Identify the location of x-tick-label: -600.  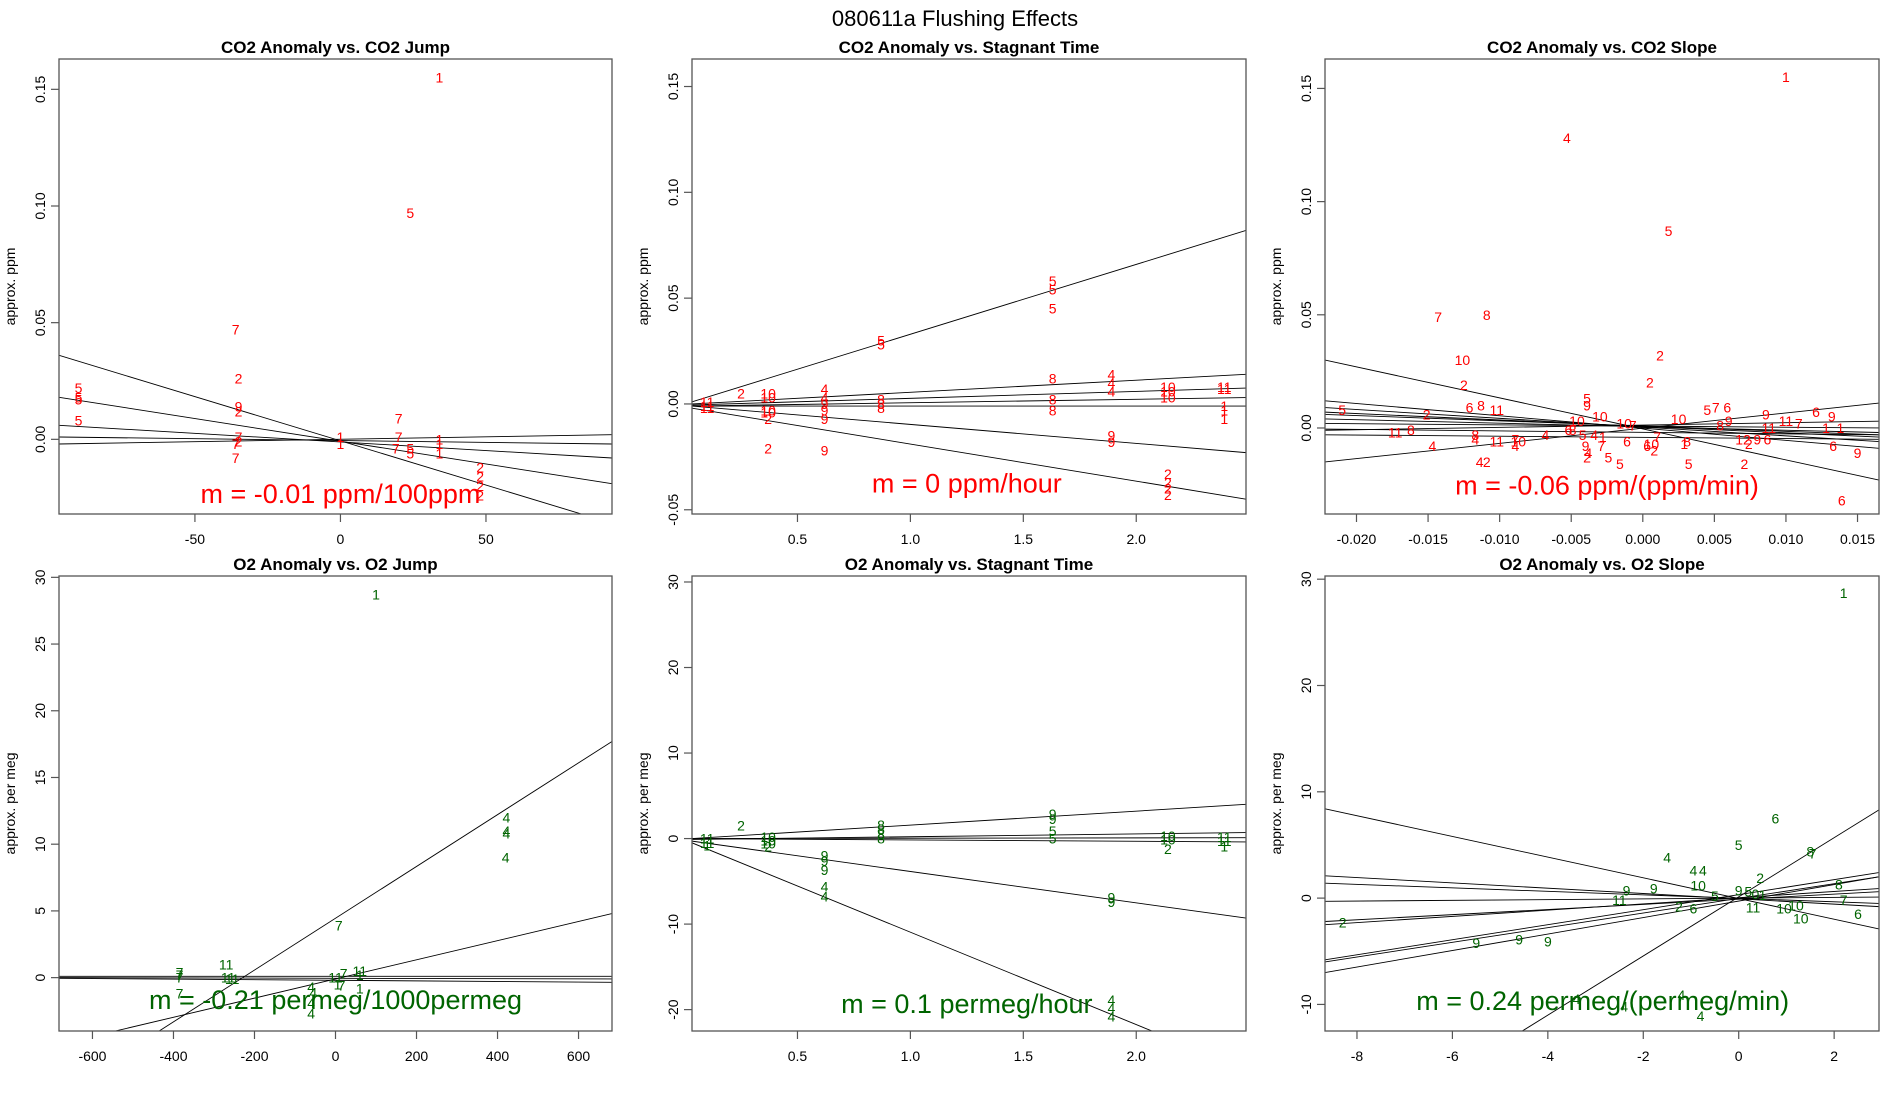
(92, 1056).